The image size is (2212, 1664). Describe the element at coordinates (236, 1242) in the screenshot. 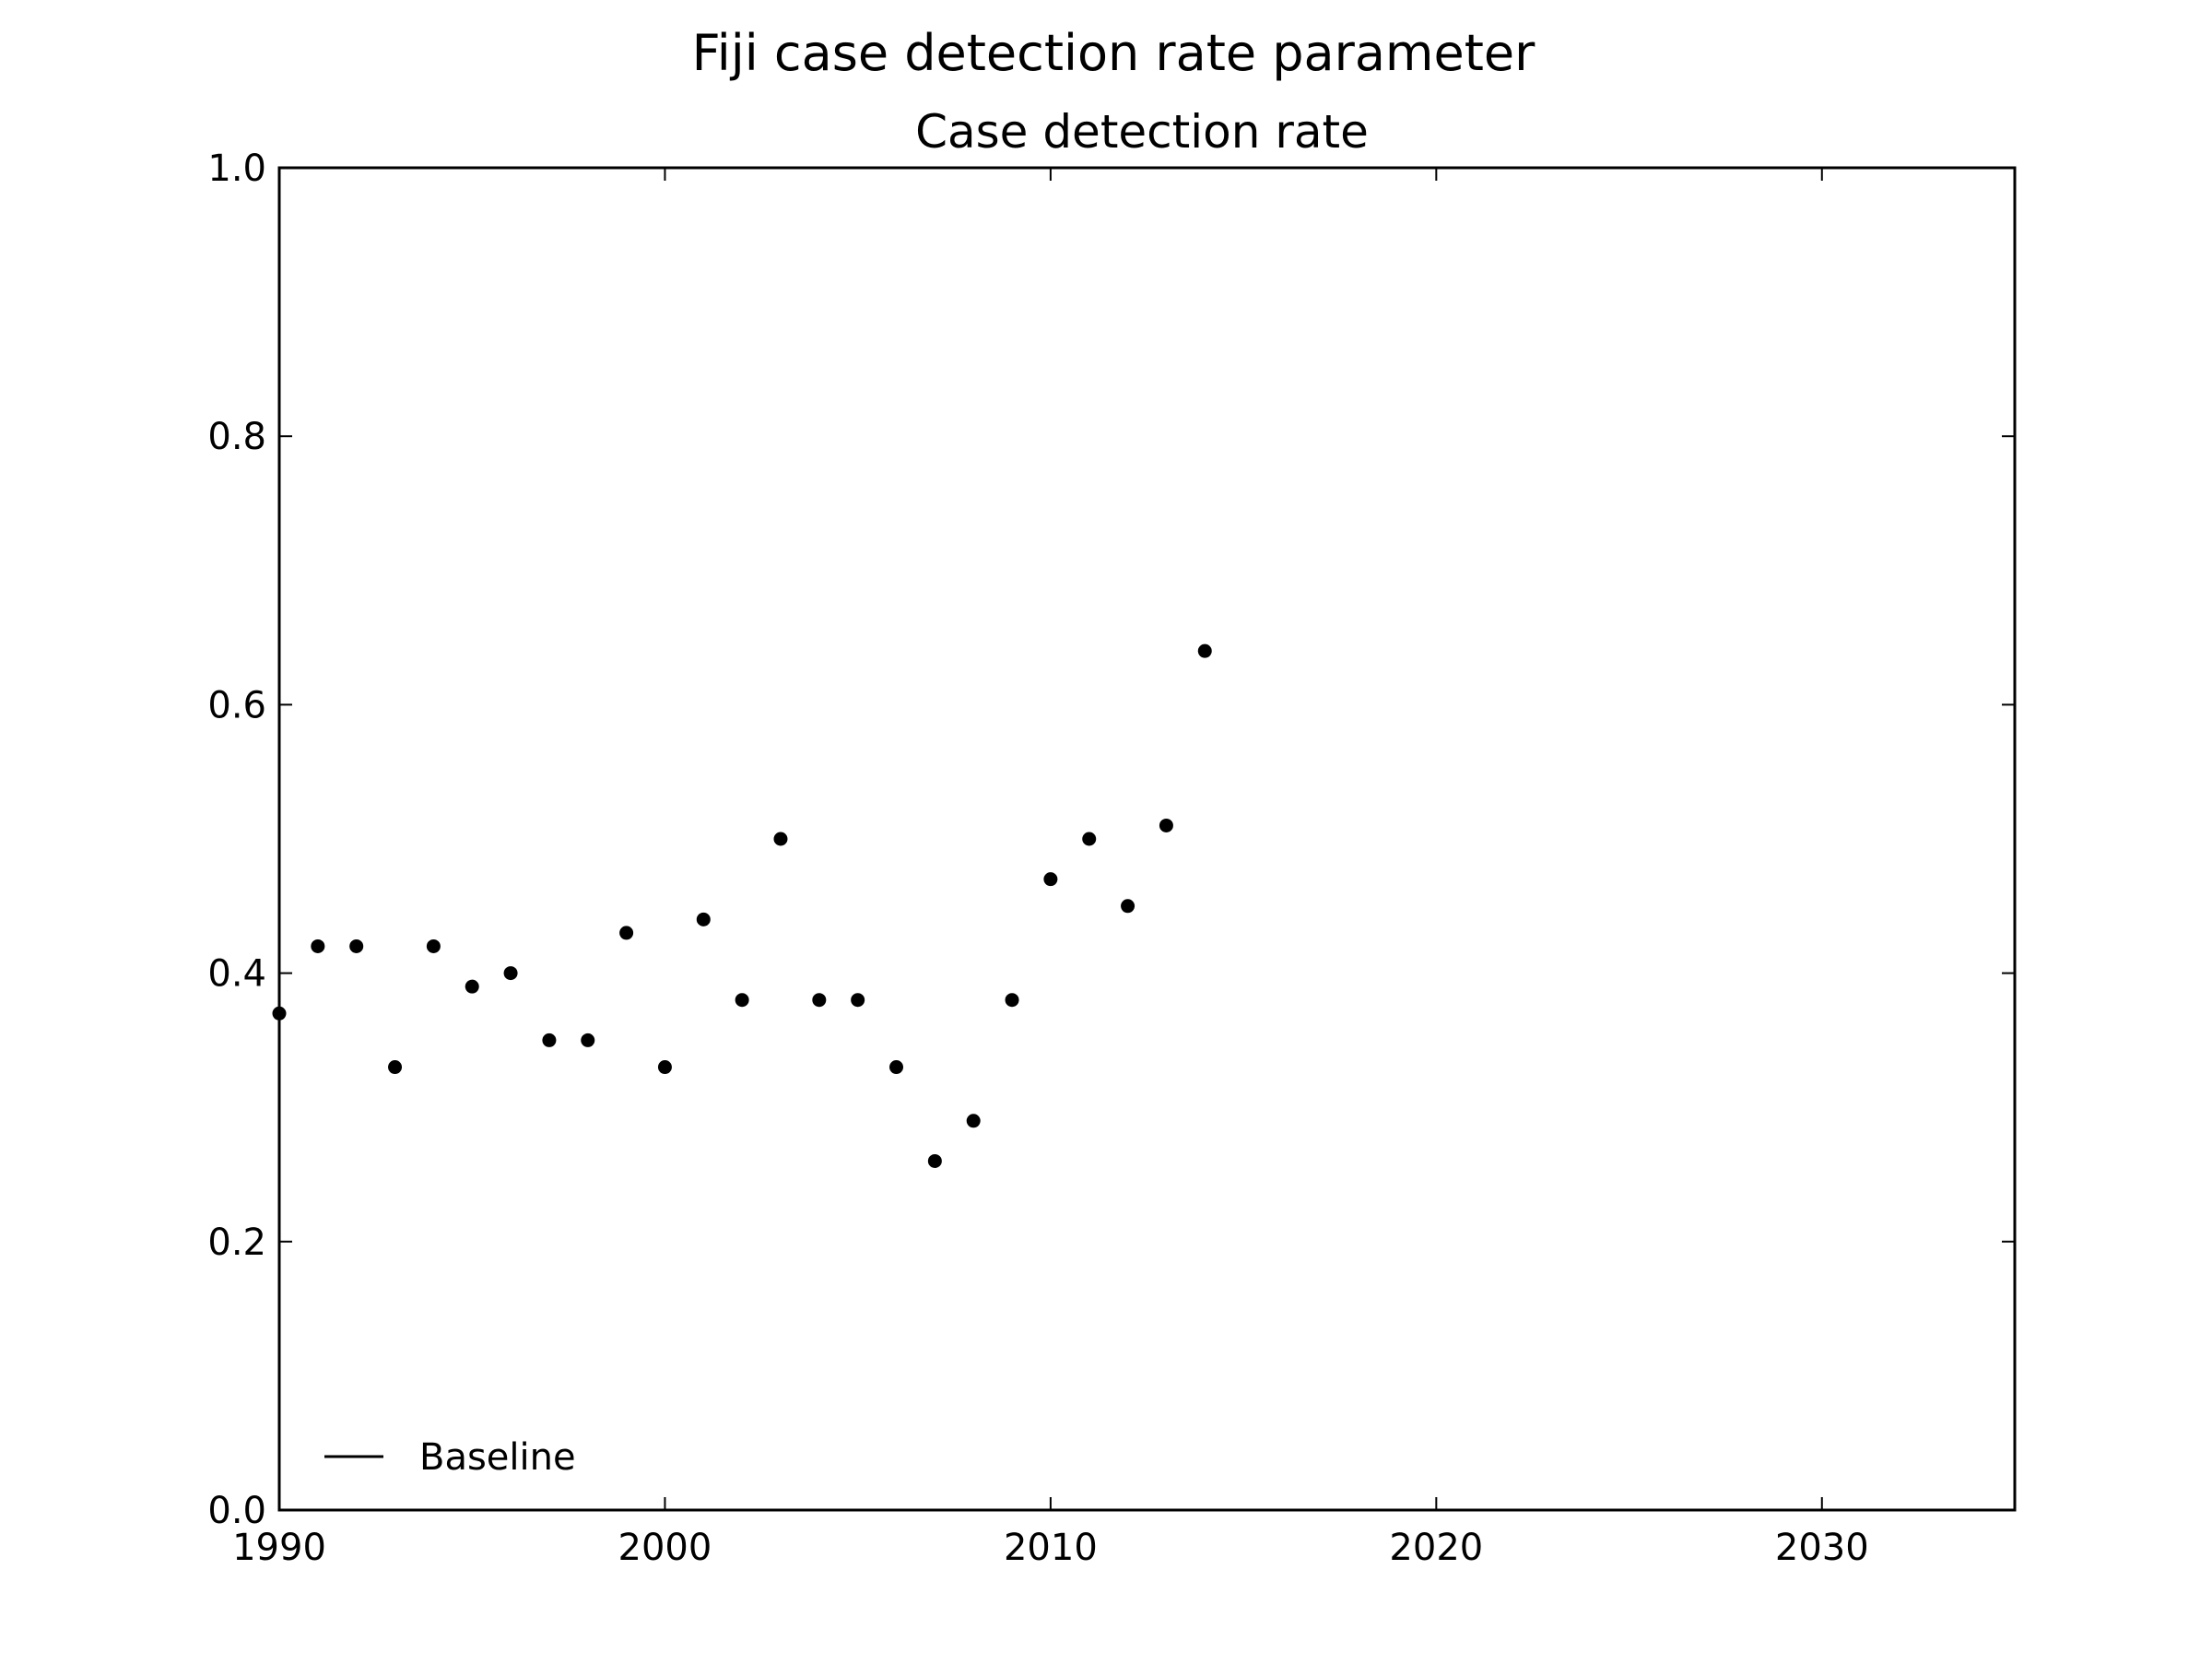

I see `y-tick-label: 0.2` at that location.